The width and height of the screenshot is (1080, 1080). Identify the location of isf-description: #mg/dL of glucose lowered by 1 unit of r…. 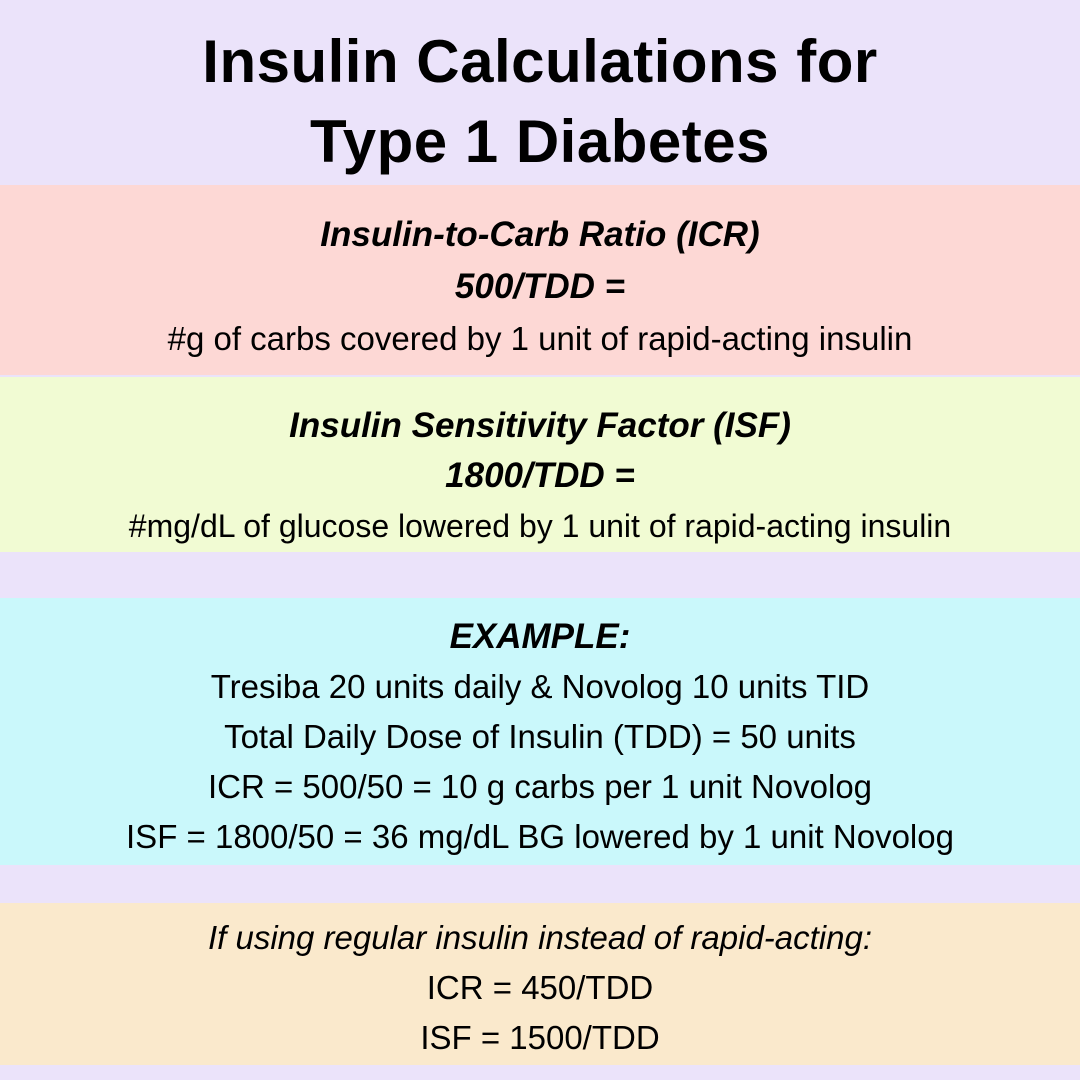
(540, 526).